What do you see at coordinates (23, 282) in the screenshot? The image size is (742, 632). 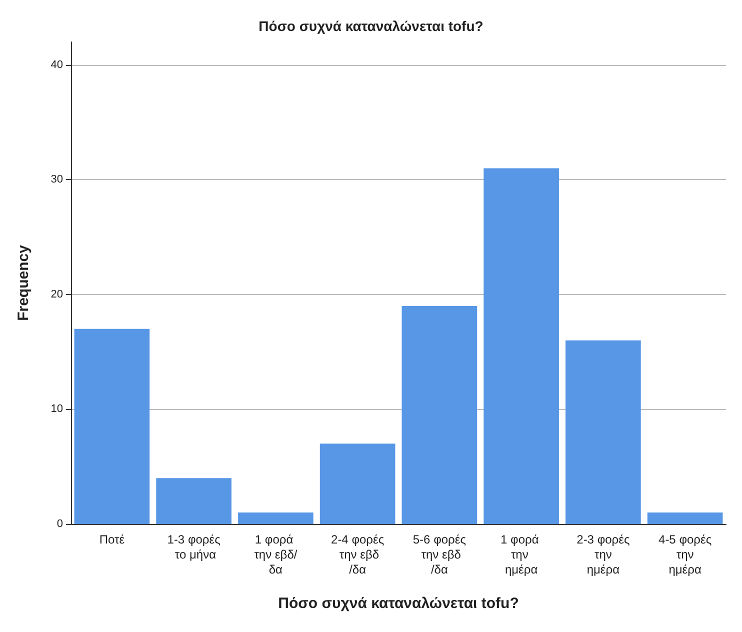 I see `y-axis-title: Frequency` at bounding box center [23, 282].